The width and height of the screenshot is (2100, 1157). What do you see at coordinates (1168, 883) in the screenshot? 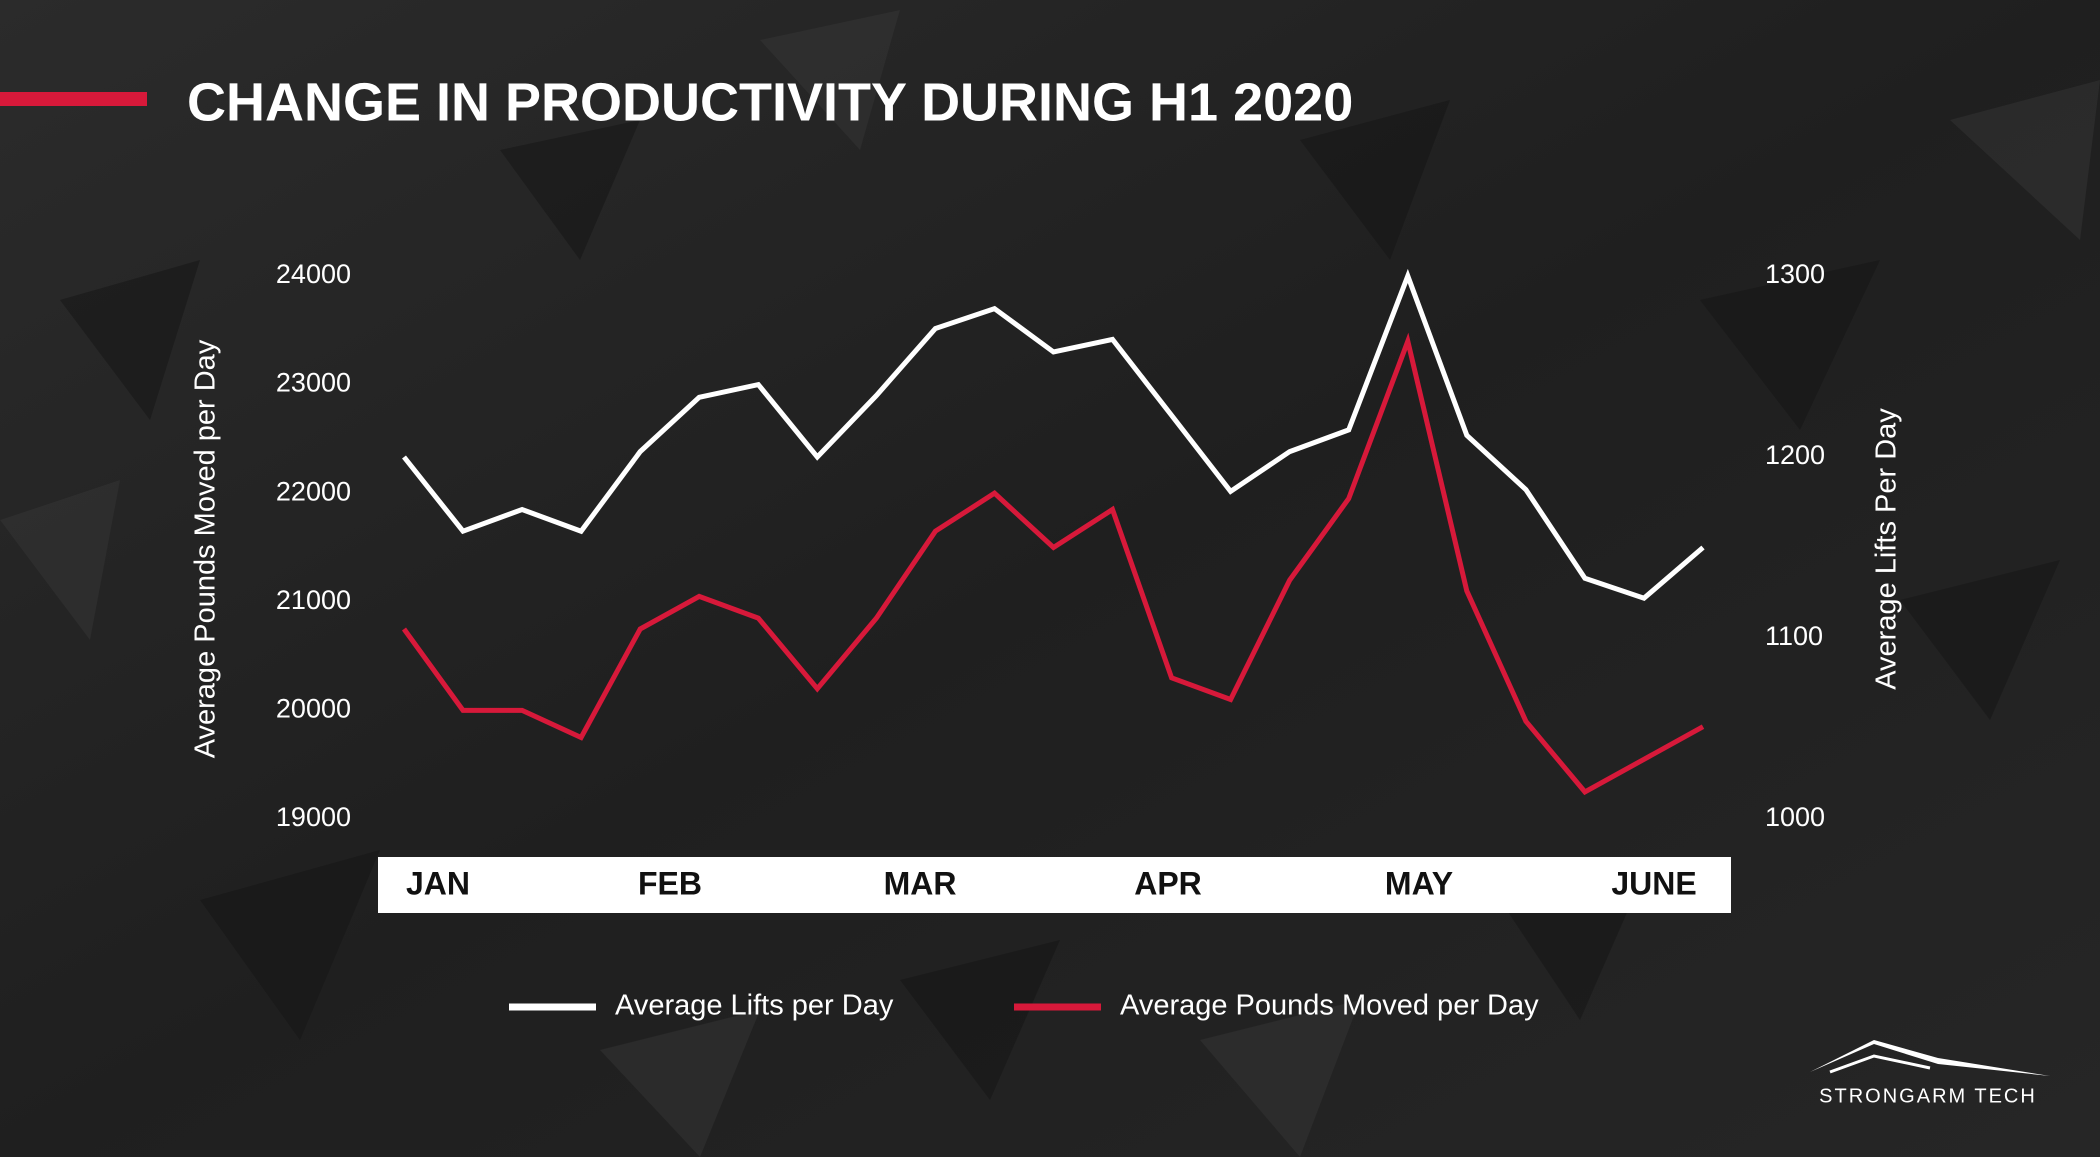
I see `x-tick-label: APR` at bounding box center [1168, 883].